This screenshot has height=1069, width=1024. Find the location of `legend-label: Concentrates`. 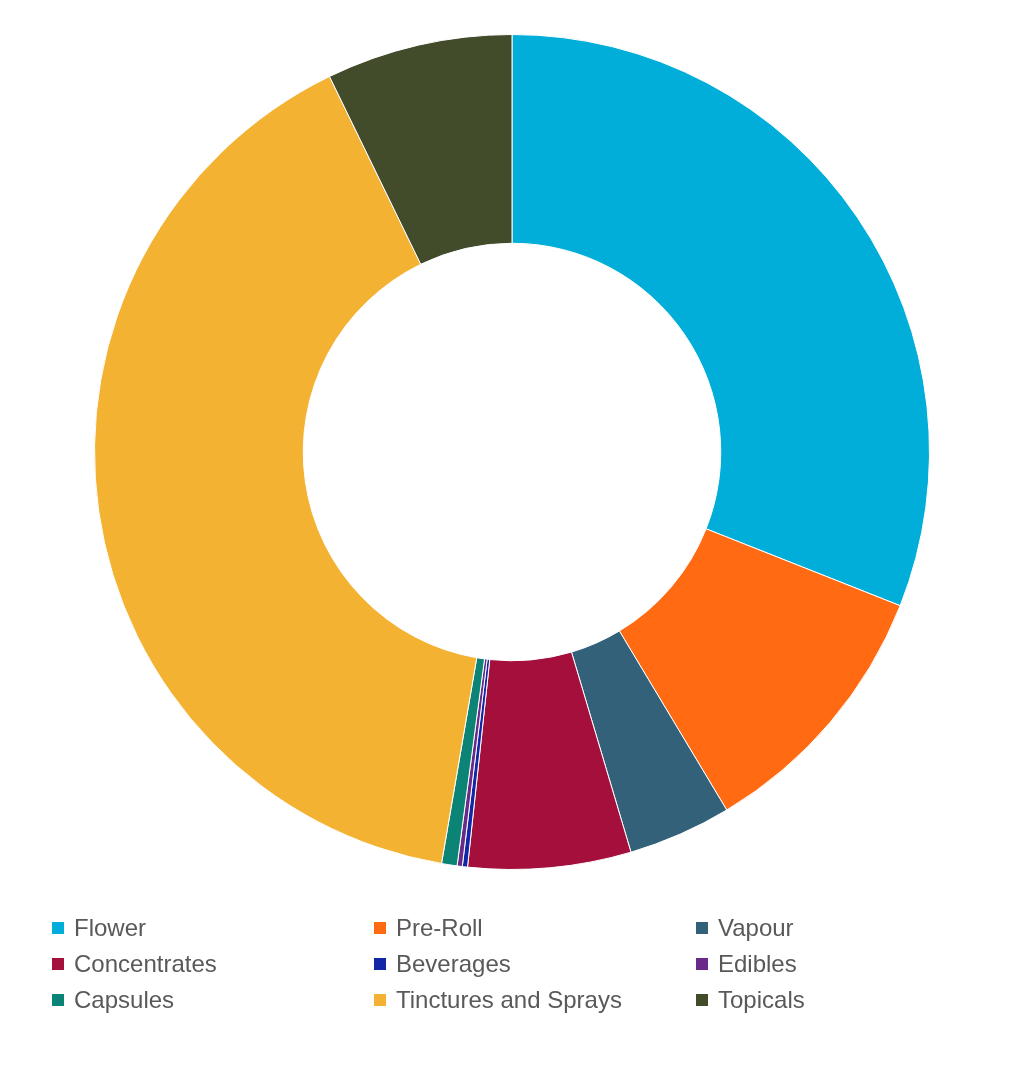

legend-label: Concentrates is located at coordinates (145, 964).